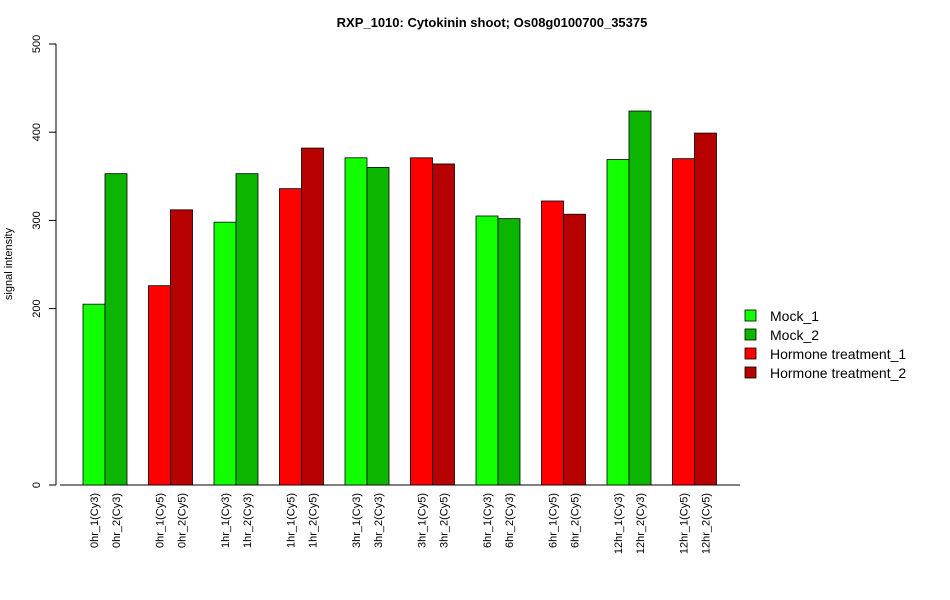 The height and width of the screenshot is (600, 950). What do you see at coordinates (292, 520) in the screenshot?
I see `x-tick-label: 1hr_1(Cy5)` at bounding box center [292, 520].